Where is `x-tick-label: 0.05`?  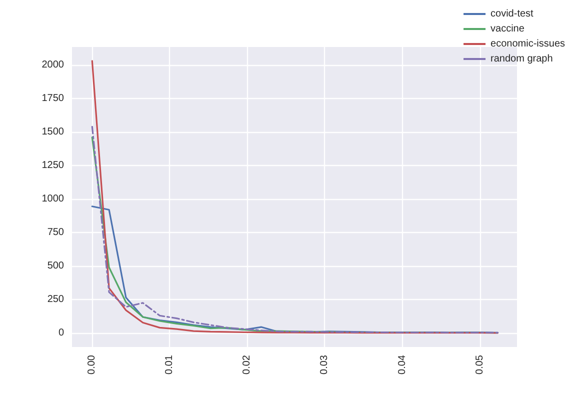
x-tick-label: 0.05 is located at coordinates (480, 364).